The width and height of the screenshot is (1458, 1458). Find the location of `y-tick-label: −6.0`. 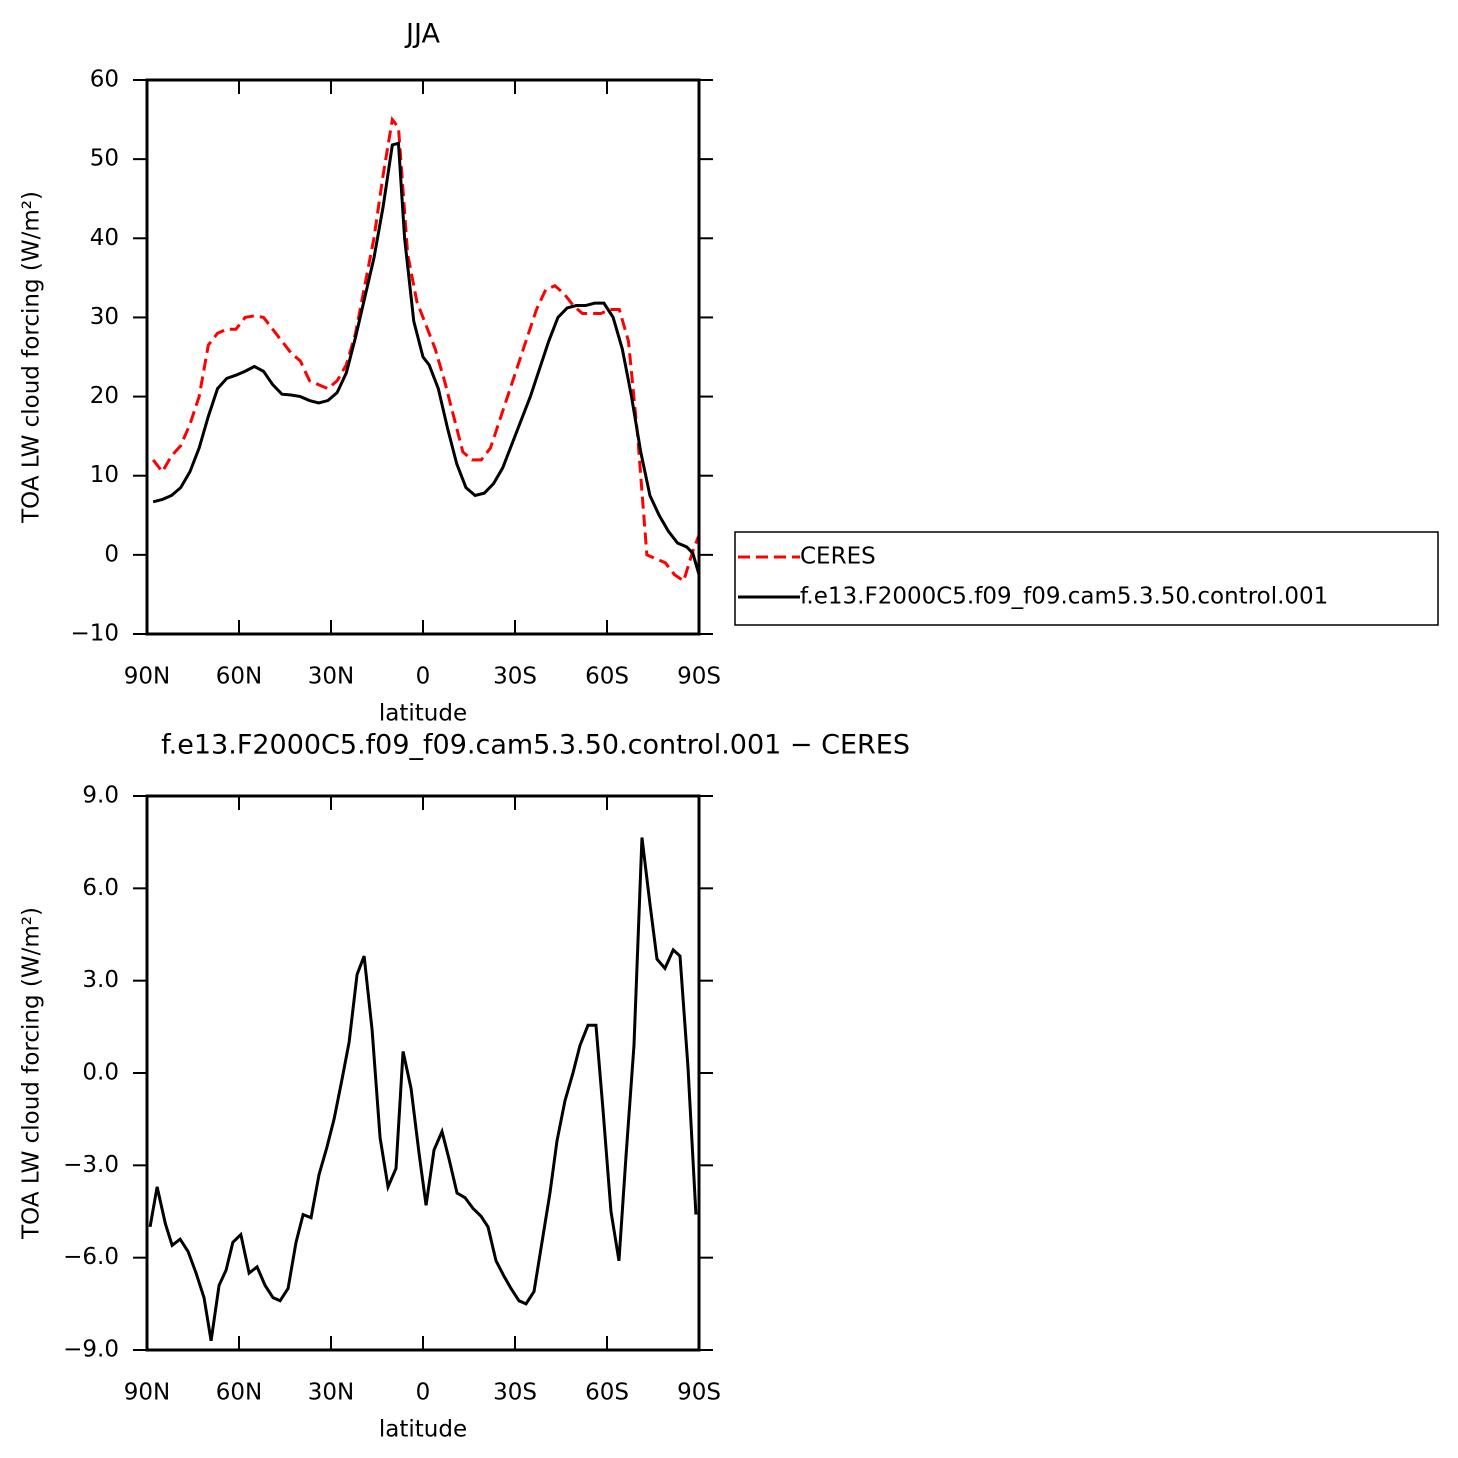

y-tick-label: −6.0 is located at coordinates (91, 1257).